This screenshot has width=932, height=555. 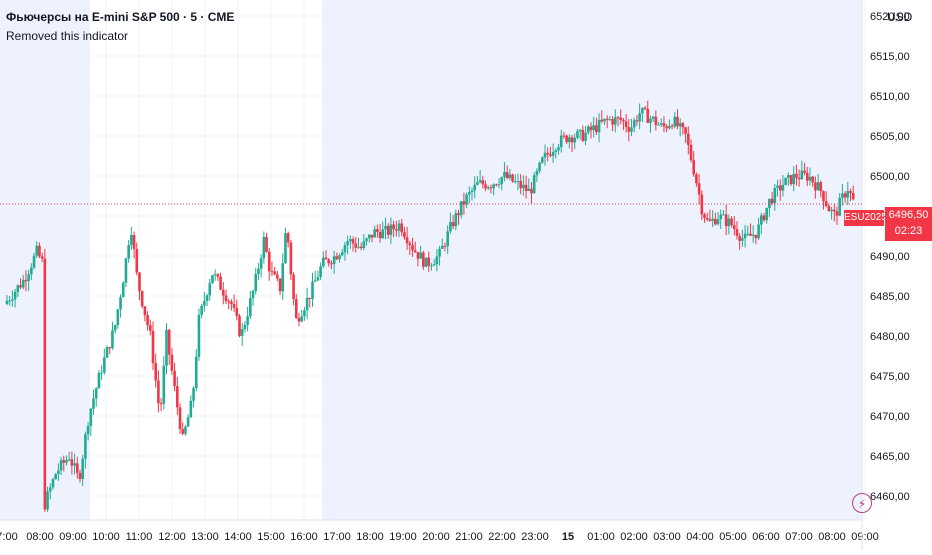 I want to click on x-tick-label: 09:00, so click(x=73, y=537).